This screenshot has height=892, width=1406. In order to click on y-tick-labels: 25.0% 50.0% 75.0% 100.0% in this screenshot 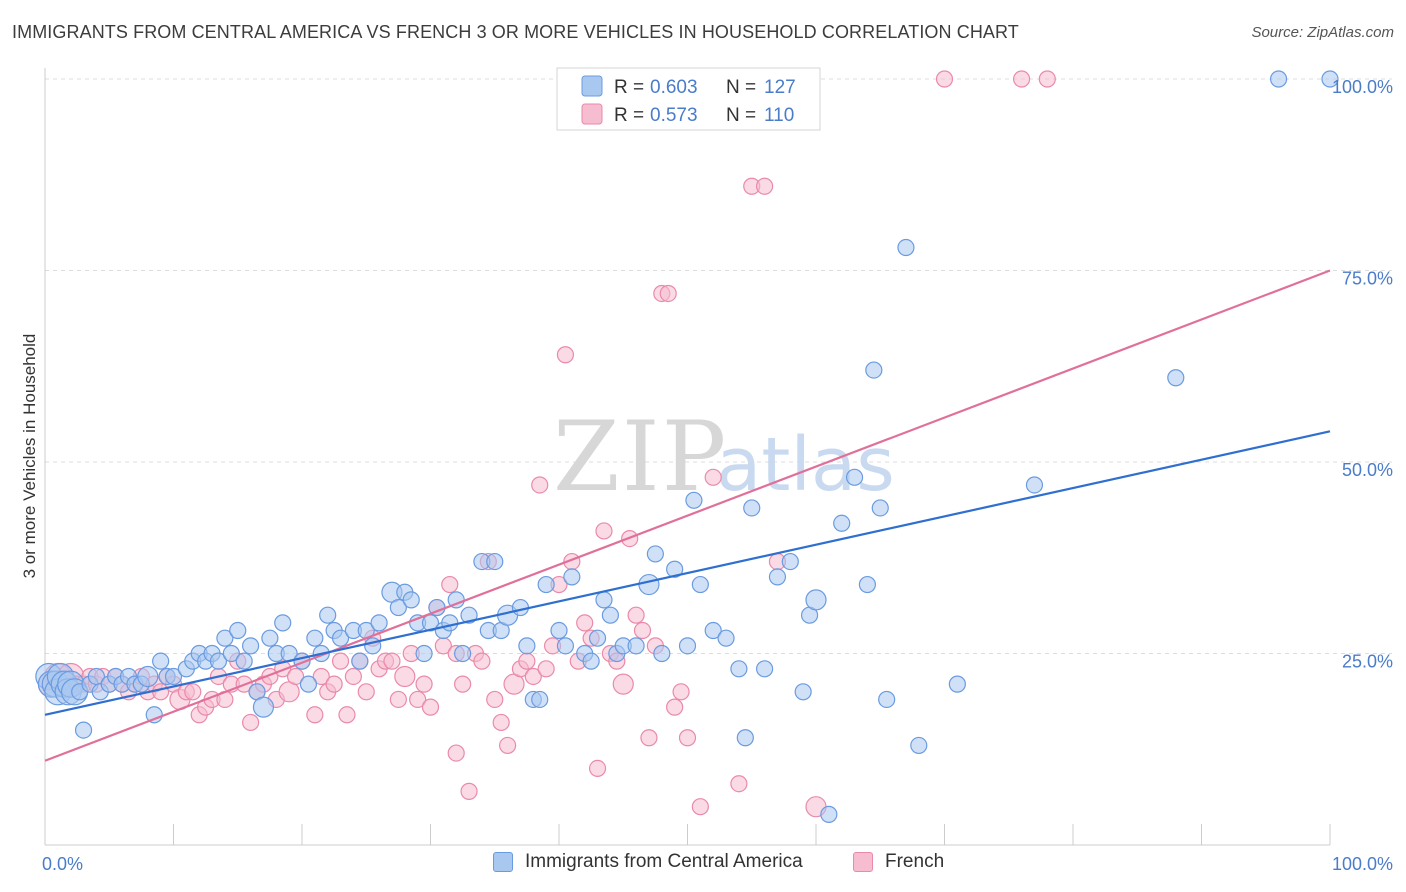, I will do `click(1362, 374)`.